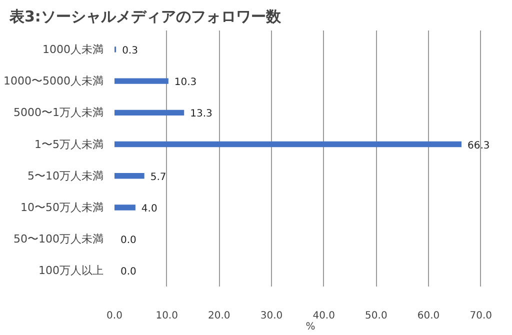 The width and height of the screenshot is (512, 335). What do you see at coordinates (73, 49) in the screenshot?
I see `y-tick-label: 1000人未満` at bounding box center [73, 49].